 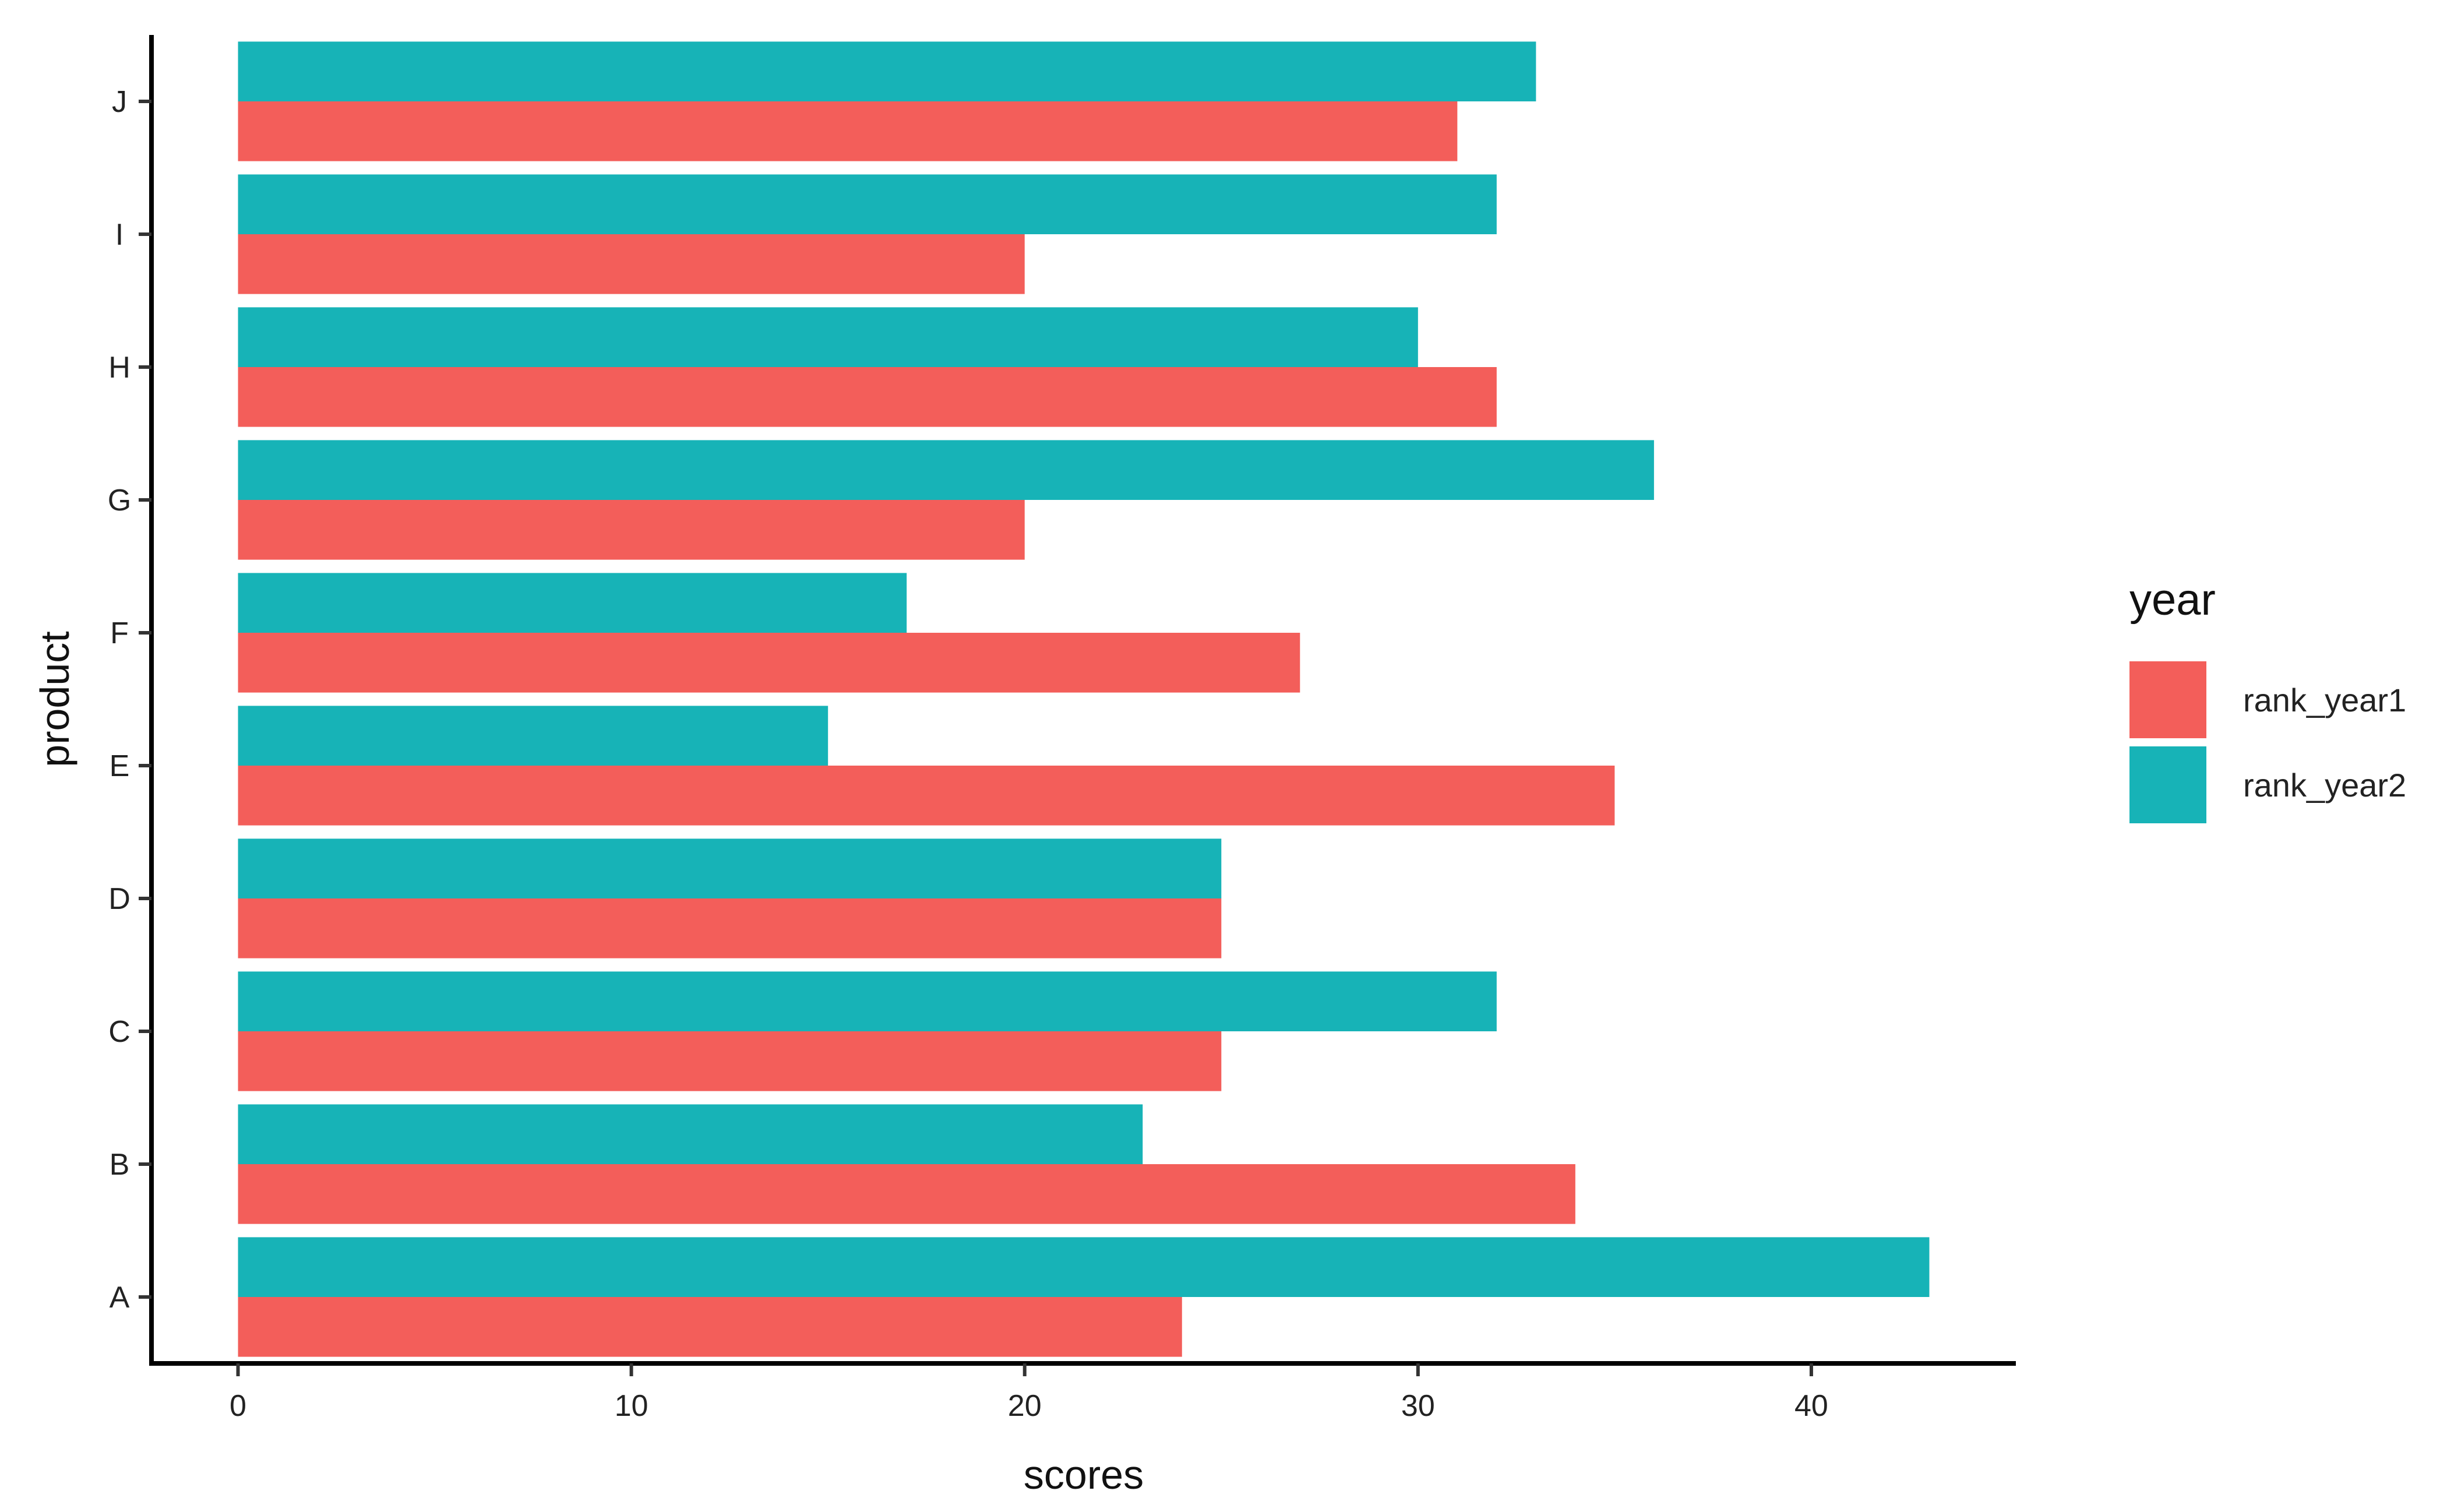 I want to click on legend-items: rank_year1 rank_year2, so click(x=2267, y=742).